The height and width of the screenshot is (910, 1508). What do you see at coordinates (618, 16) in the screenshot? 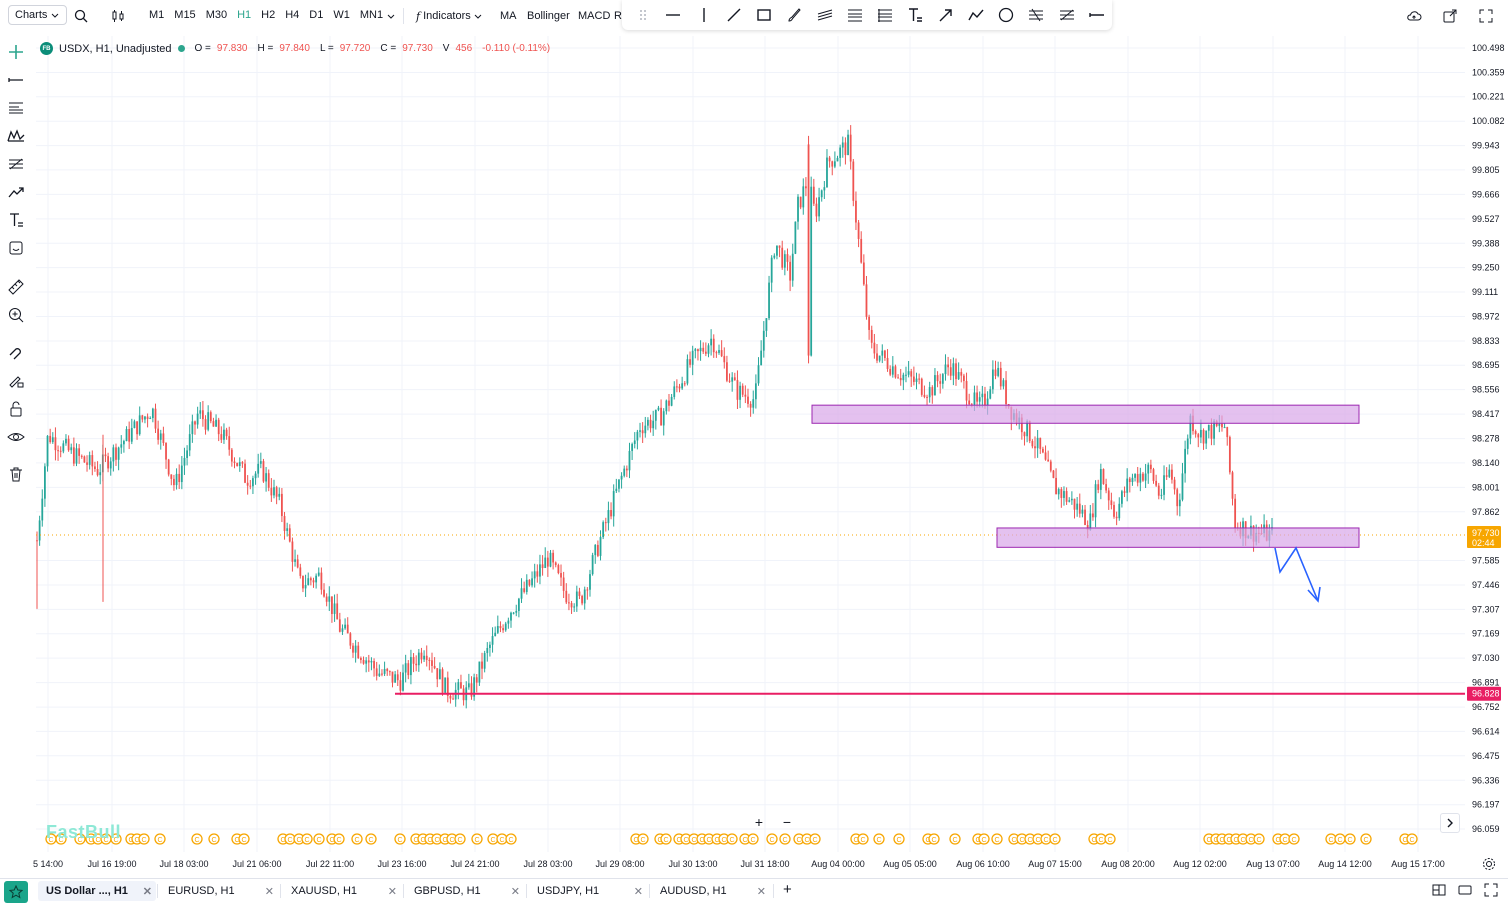
I see `rsi-indicator-button: R` at bounding box center [618, 16].